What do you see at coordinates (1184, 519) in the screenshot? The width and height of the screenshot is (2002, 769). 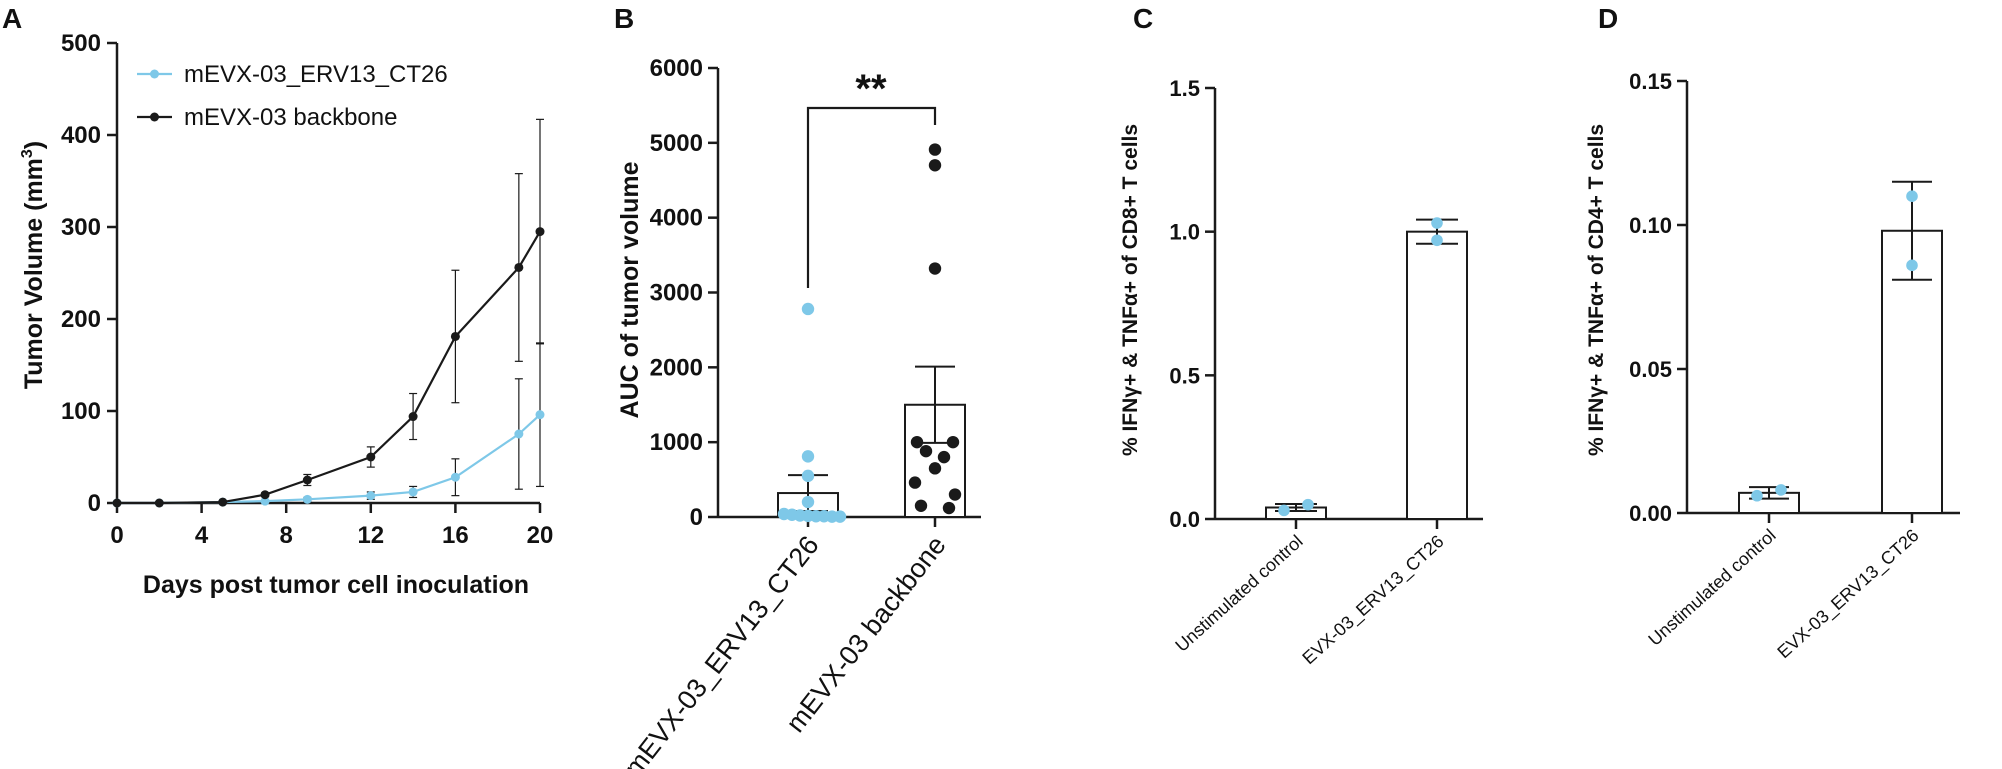 I see `panel-c-y-tick-label: 0.0` at bounding box center [1184, 519].